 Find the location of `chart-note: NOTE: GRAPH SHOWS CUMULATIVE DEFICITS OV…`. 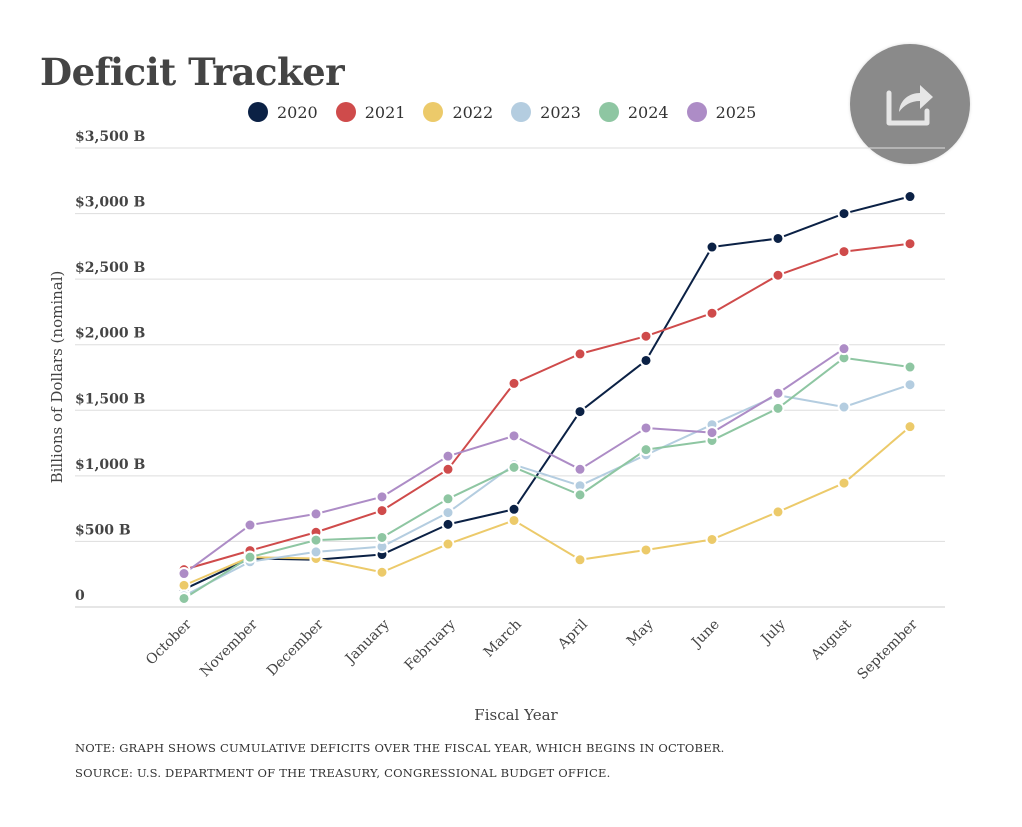

chart-note: NOTE: GRAPH SHOWS CUMULATIVE DEFICITS OV… is located at coordinates (400, 748).